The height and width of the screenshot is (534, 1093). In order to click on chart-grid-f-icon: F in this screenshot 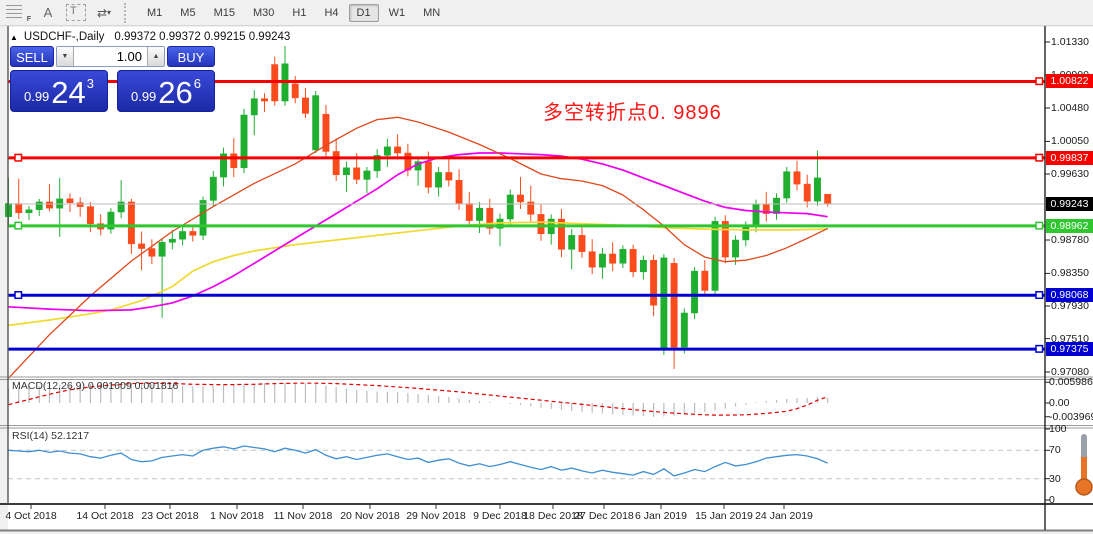, I will do `click(18, 14)`.